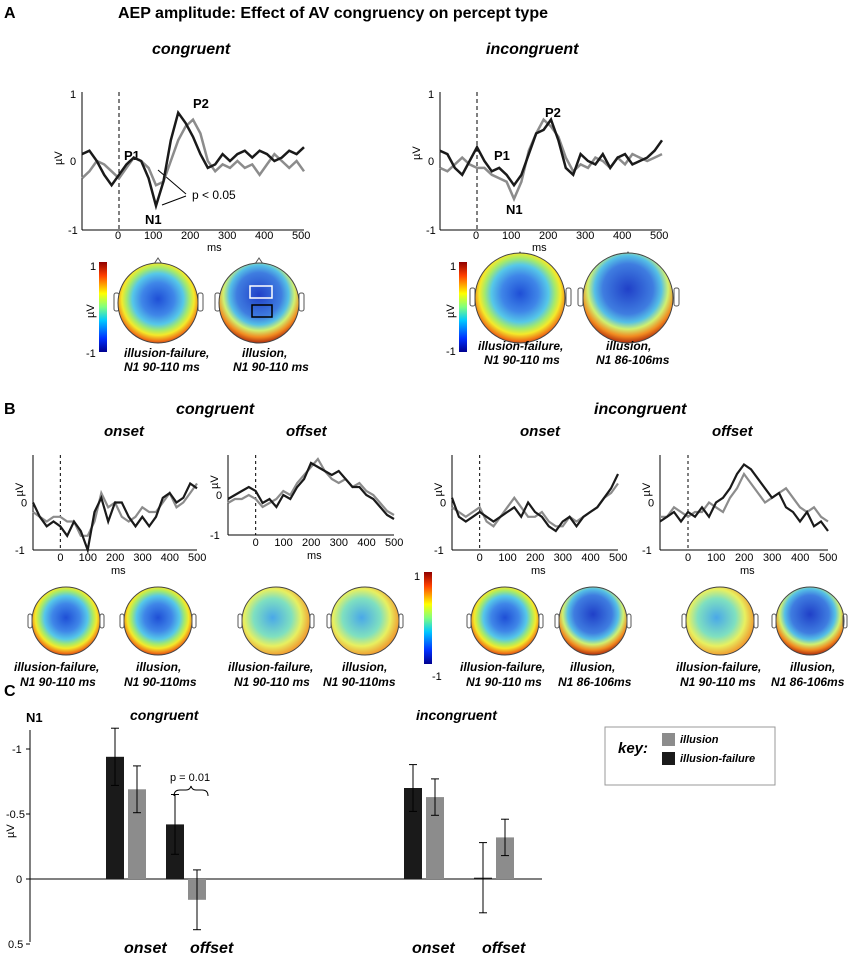  I want to click on topomap-illusion, so click(259, 300).